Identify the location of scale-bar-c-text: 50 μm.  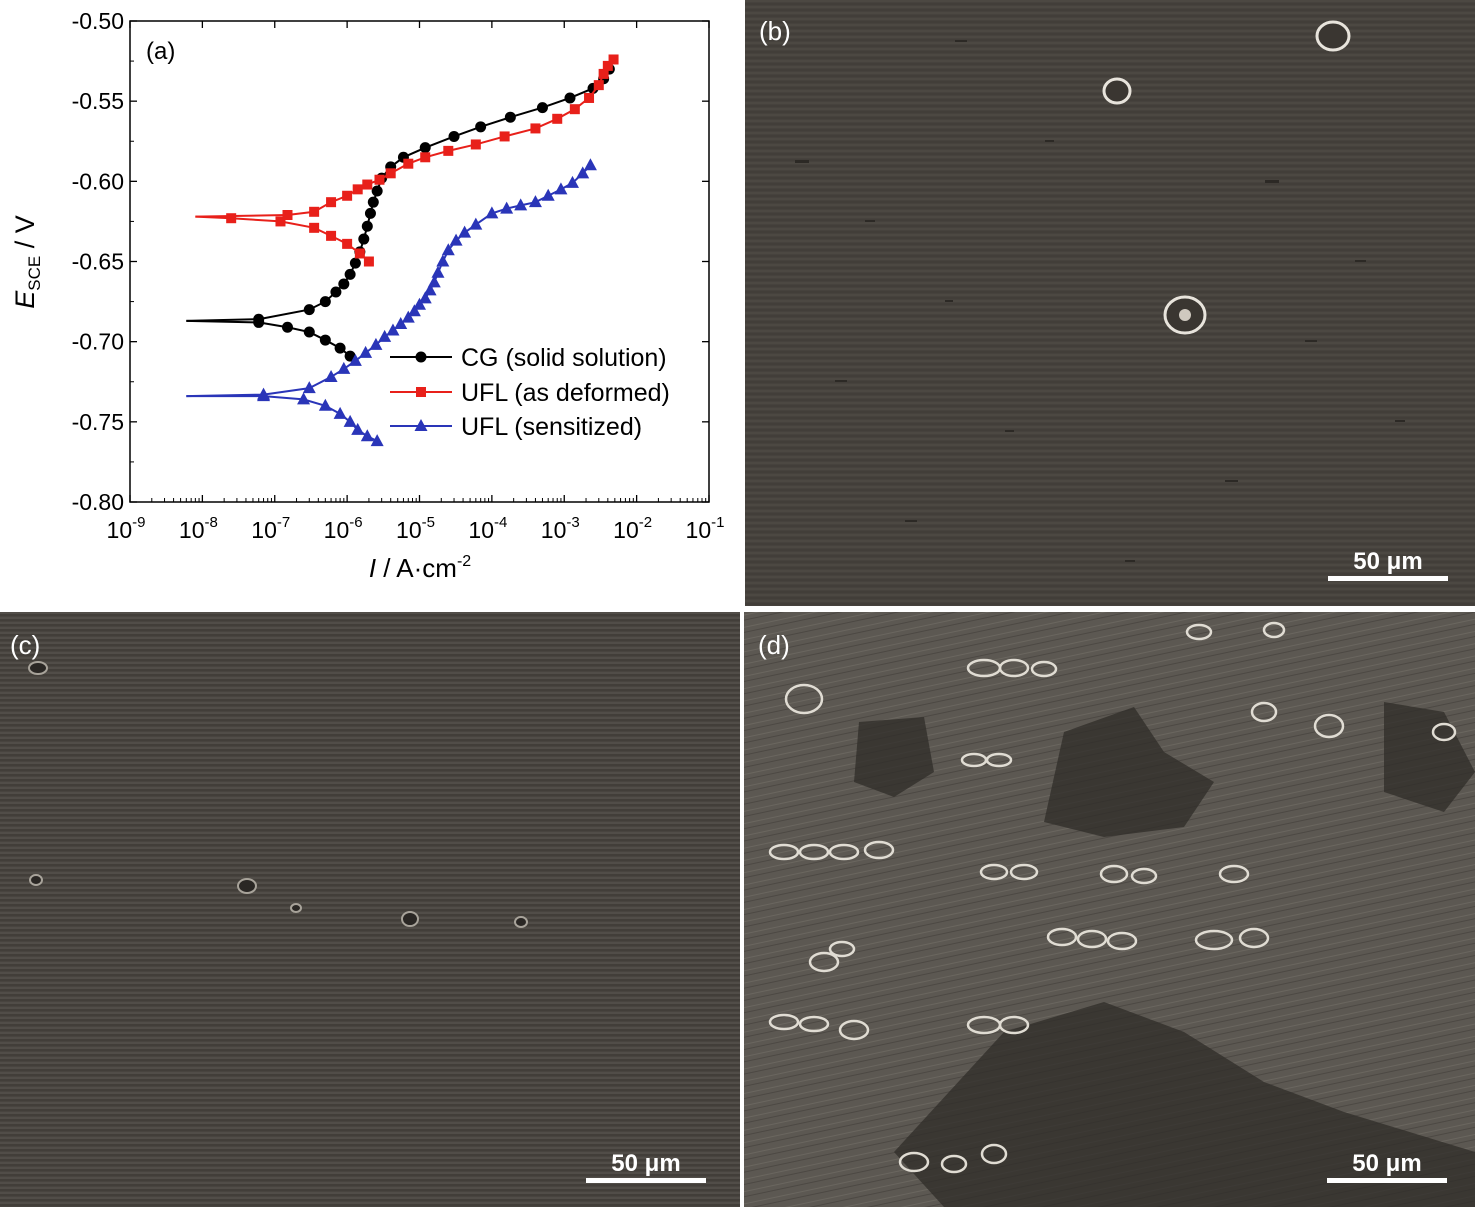
(646, 1163).